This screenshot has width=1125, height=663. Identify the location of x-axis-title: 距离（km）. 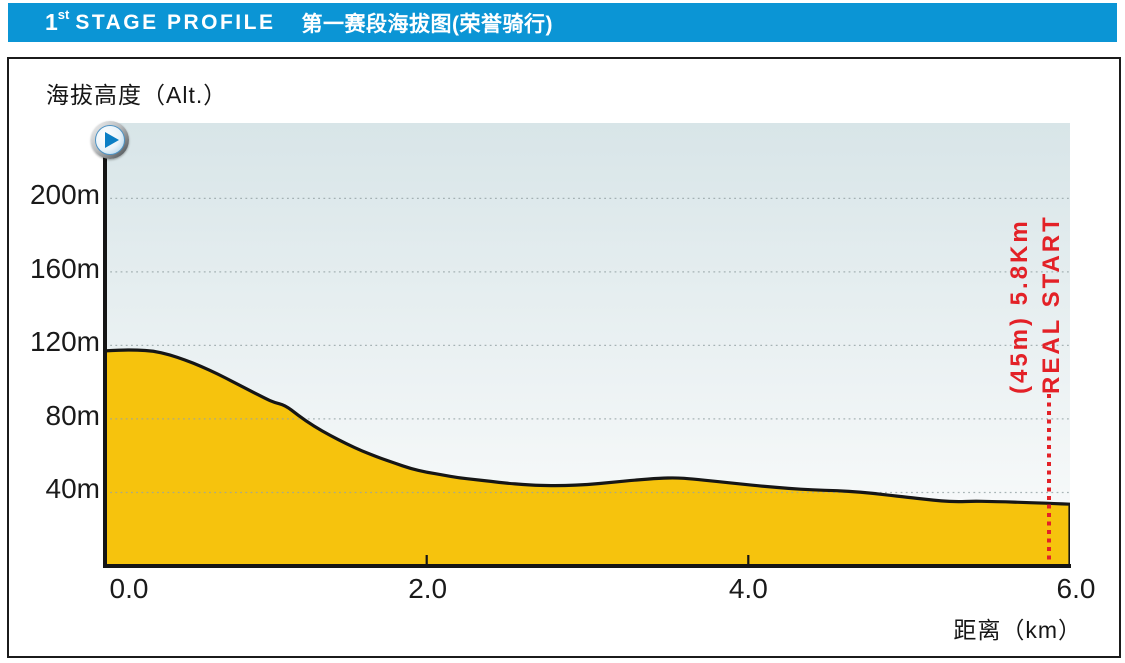
(1017, 630).